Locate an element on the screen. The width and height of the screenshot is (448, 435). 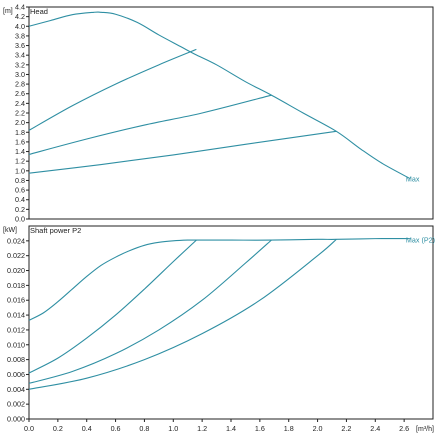
power-y-tick-label: 0.020 is located at coordinates (16, 270).